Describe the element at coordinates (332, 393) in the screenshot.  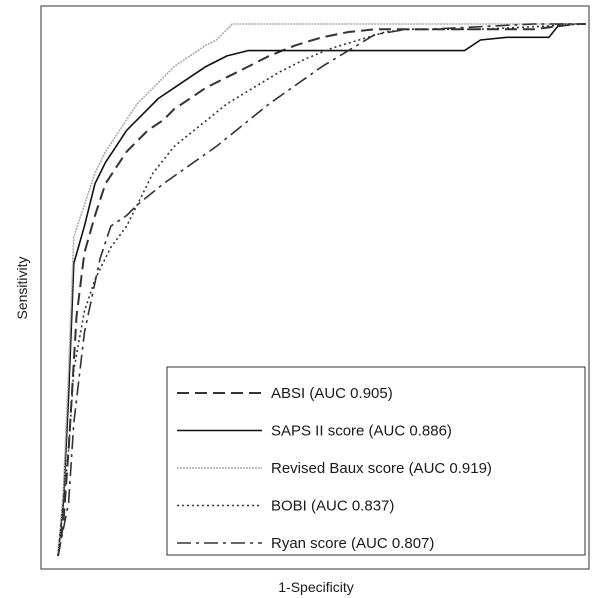
I see `legend-label: ABSI (AUC 0.905)` at that location.